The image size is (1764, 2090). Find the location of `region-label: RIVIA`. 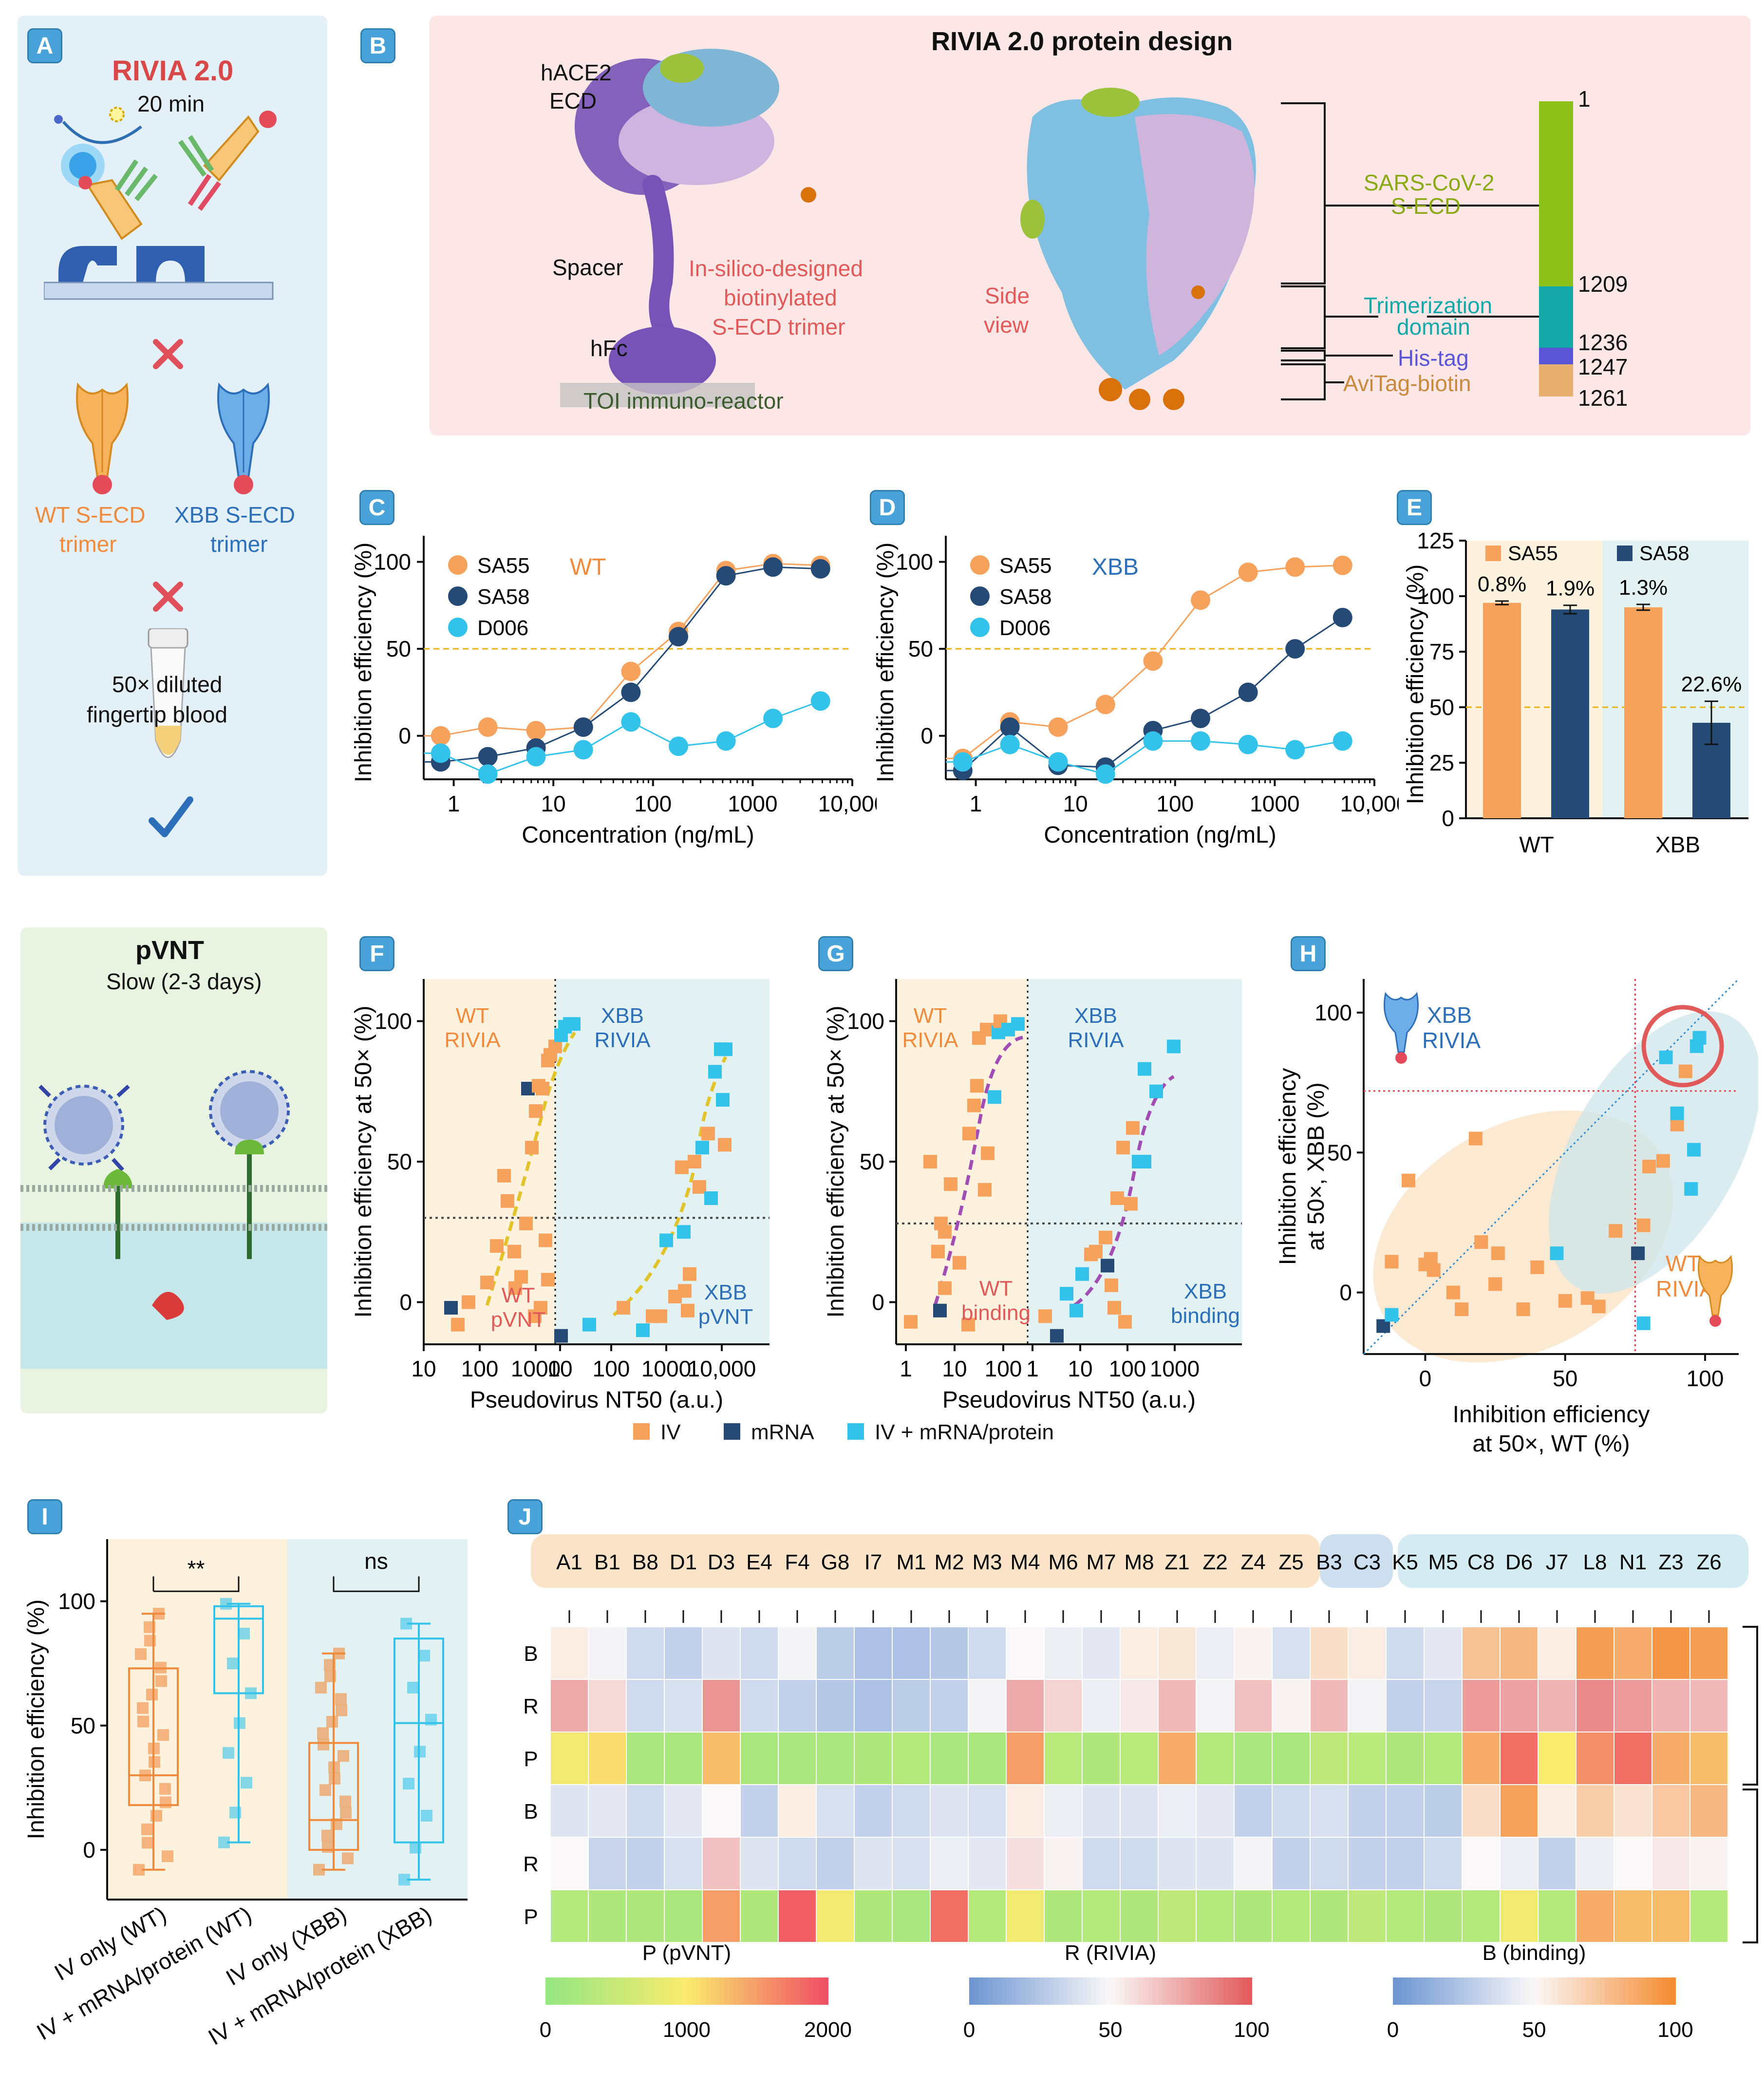

region-label: RIVIA is located at coordinates (930, 1040).